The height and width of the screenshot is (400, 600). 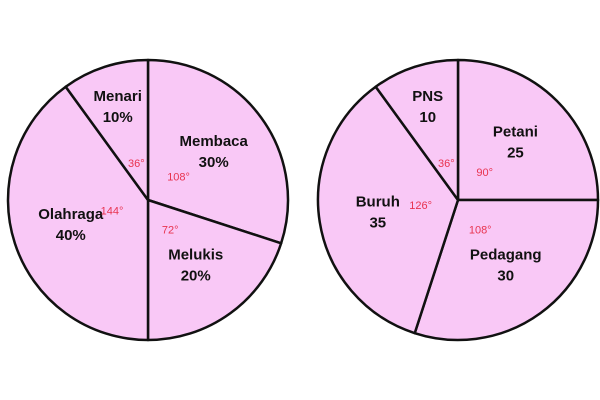 I want to click on slice-value: 25, so click(x=515, y=153).